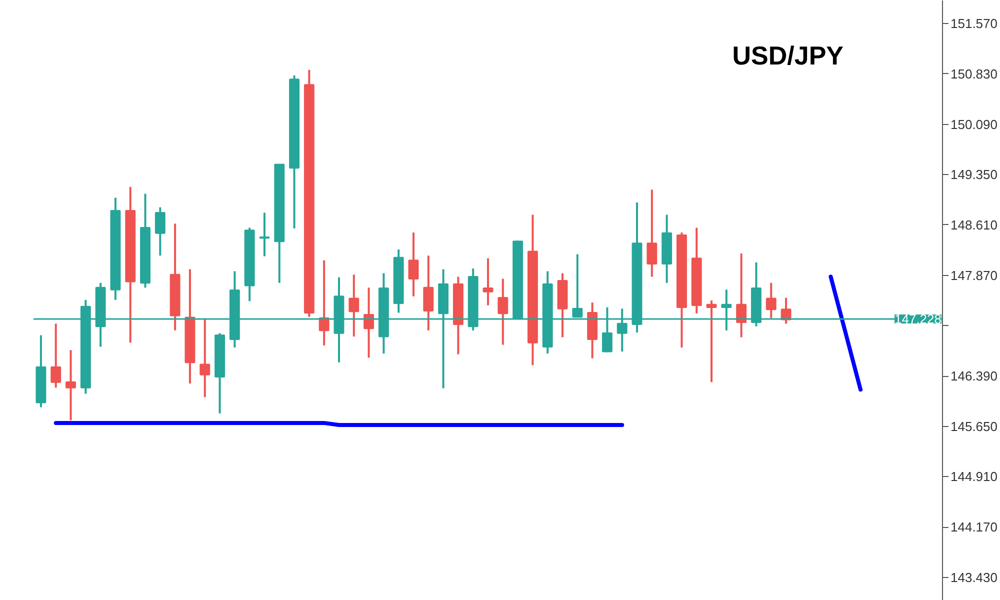 The image size is (1000, 600). I want to click on y-tick-label: 148.610, so click(974, 224).